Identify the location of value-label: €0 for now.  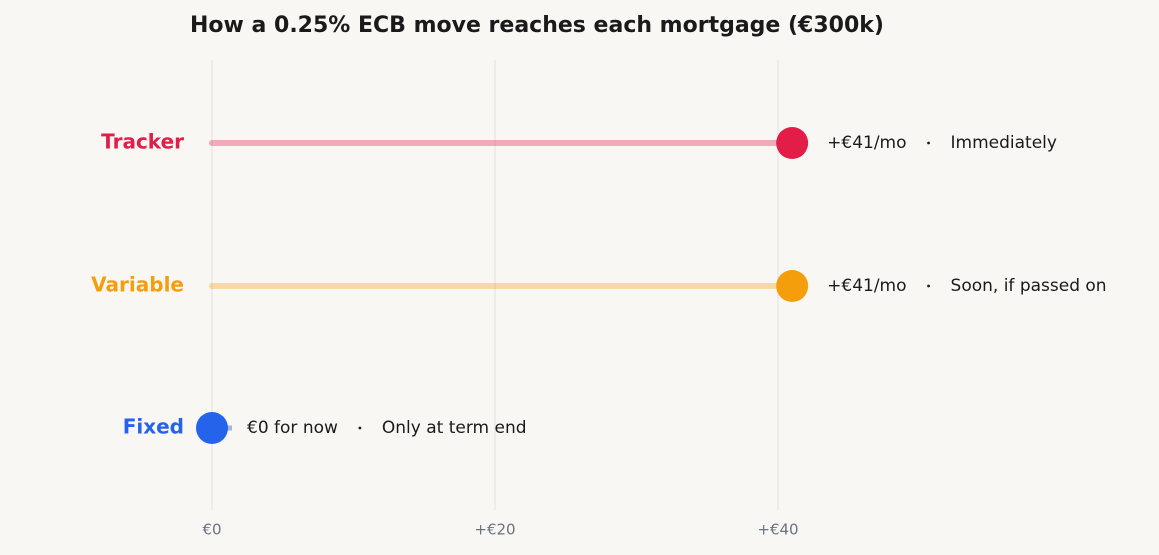
(292, 428).